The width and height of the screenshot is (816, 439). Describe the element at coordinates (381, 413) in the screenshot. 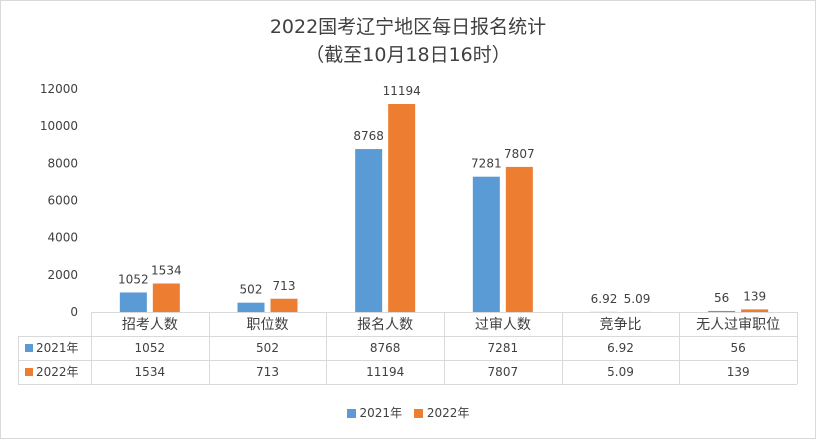

I see `legend-label-2021: 2021年` at that location.